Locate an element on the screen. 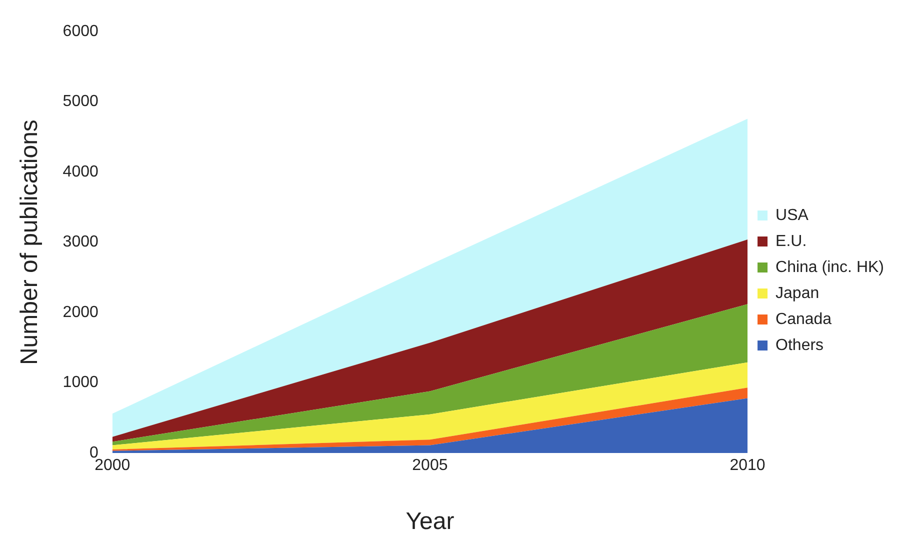 The height and width of the screenshot is (553, 912). y-tick-label: 1000 is located at coordinates (80, 383).